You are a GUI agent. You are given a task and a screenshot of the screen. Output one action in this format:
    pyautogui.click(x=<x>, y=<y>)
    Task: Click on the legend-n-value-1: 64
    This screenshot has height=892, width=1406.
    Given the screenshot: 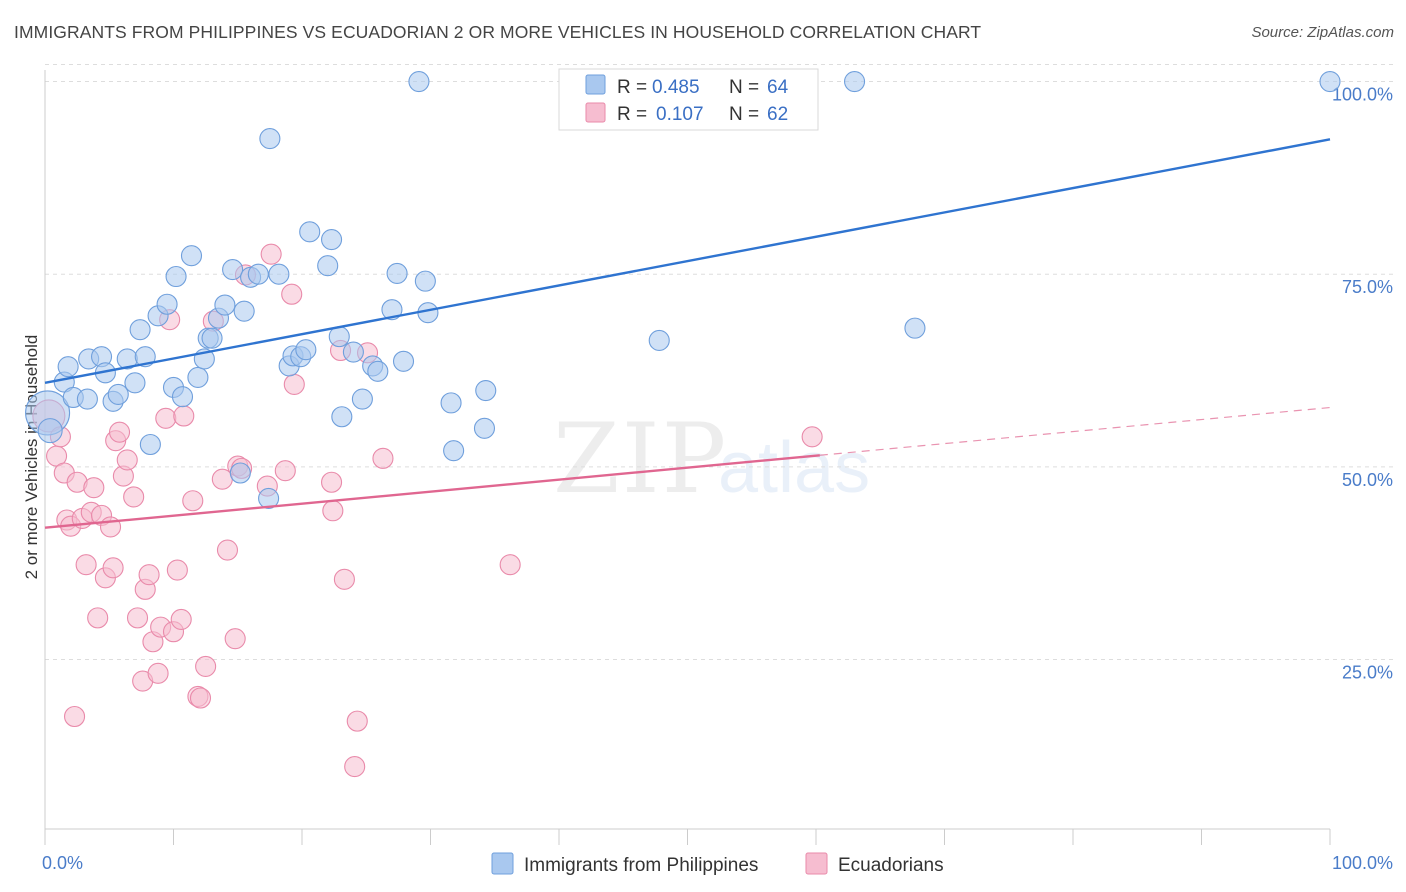 What is the action you would take?
    pyautogui.click(x=778, y=87)
    